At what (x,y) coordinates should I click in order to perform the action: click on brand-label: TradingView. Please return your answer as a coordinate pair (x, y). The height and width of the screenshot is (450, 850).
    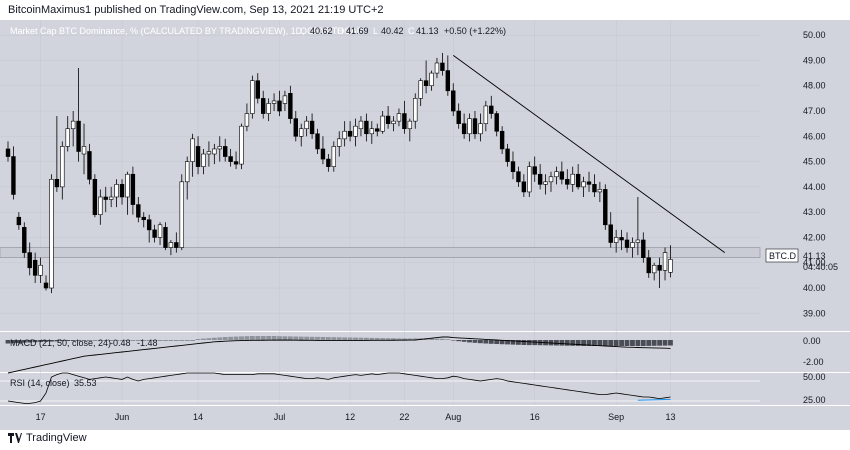
    Looking at the image, I should click on (56, 438).